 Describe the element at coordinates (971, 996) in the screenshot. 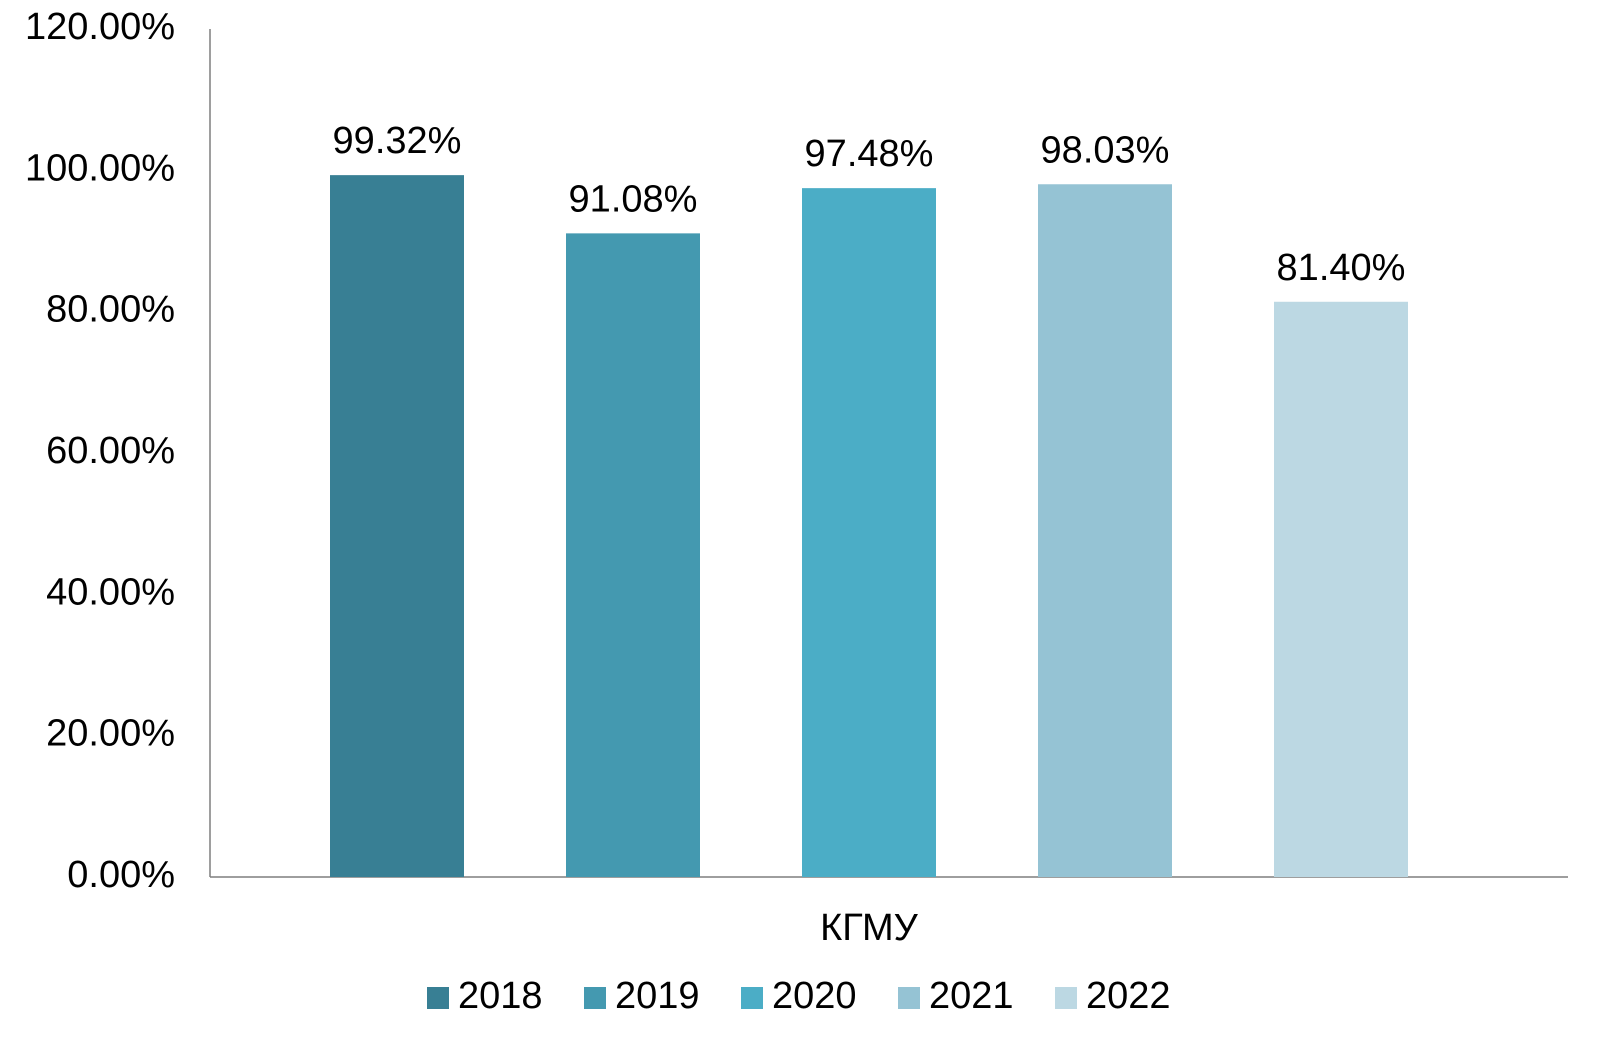

I see `legend-label: 2021` at that location.